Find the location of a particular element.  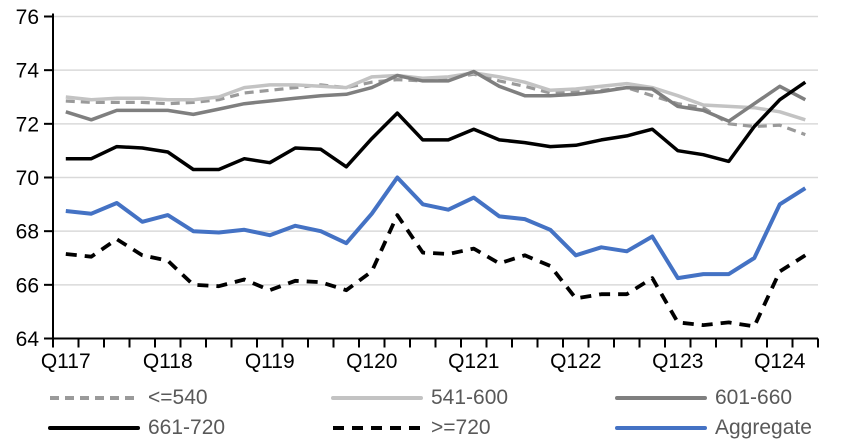

legend-item-661-720: 661-720 is located at coordinates (136, 428).